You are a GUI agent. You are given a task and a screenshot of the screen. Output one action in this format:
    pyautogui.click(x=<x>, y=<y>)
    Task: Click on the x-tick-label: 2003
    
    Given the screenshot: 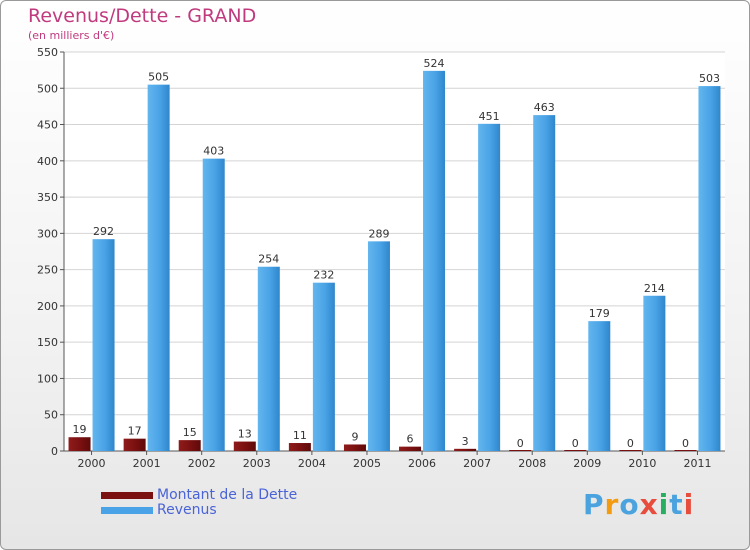 What is the action you would take?
    pyautogui.click(x=257, y=463)
    